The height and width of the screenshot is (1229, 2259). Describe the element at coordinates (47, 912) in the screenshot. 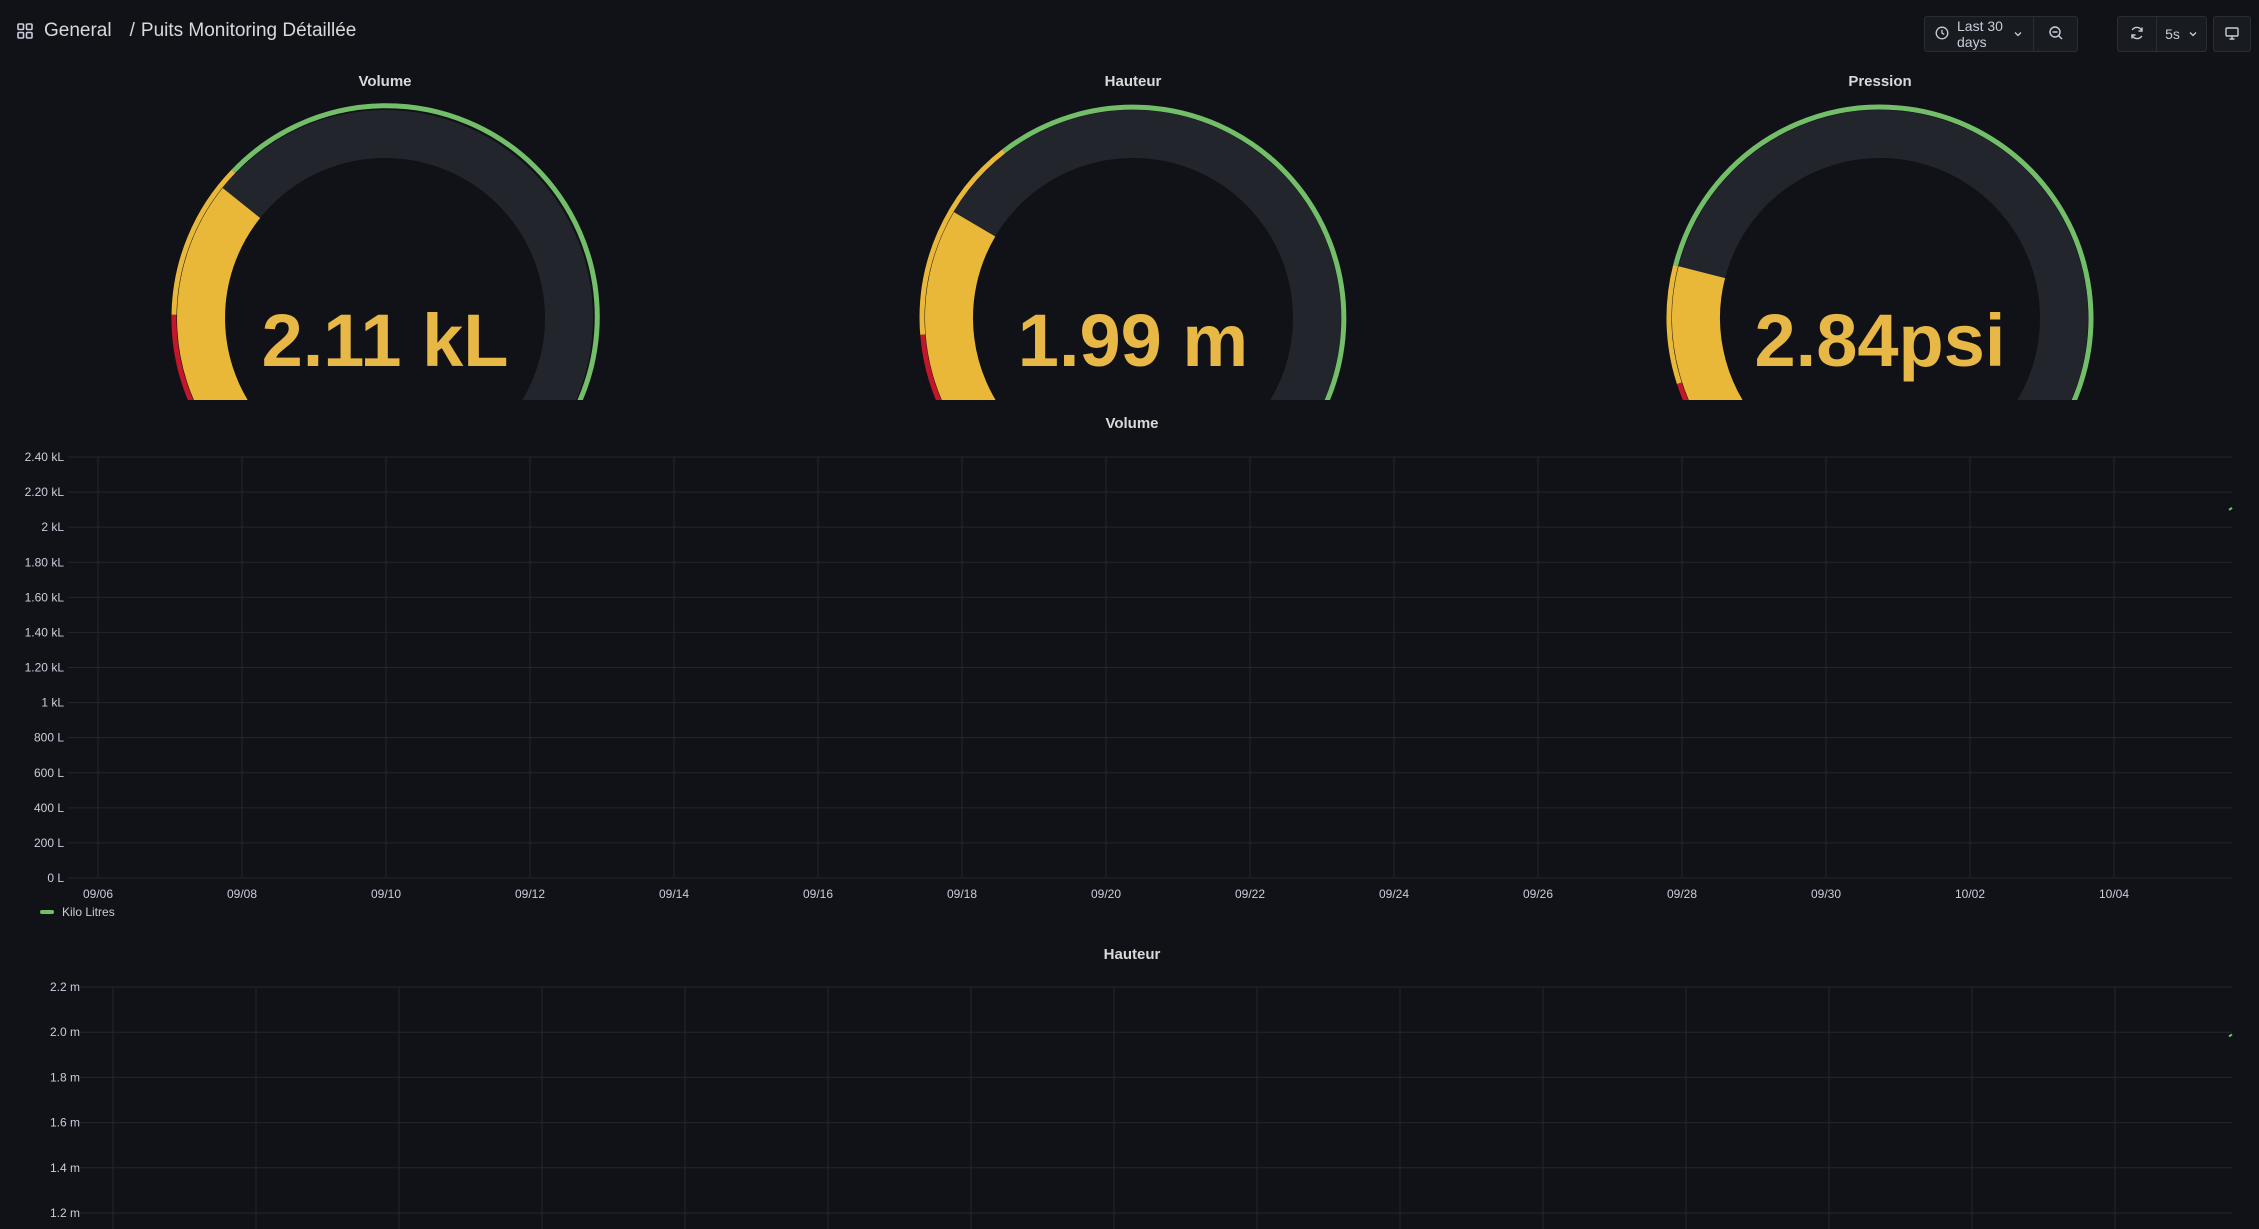

I see `legend-swatch` at that location.